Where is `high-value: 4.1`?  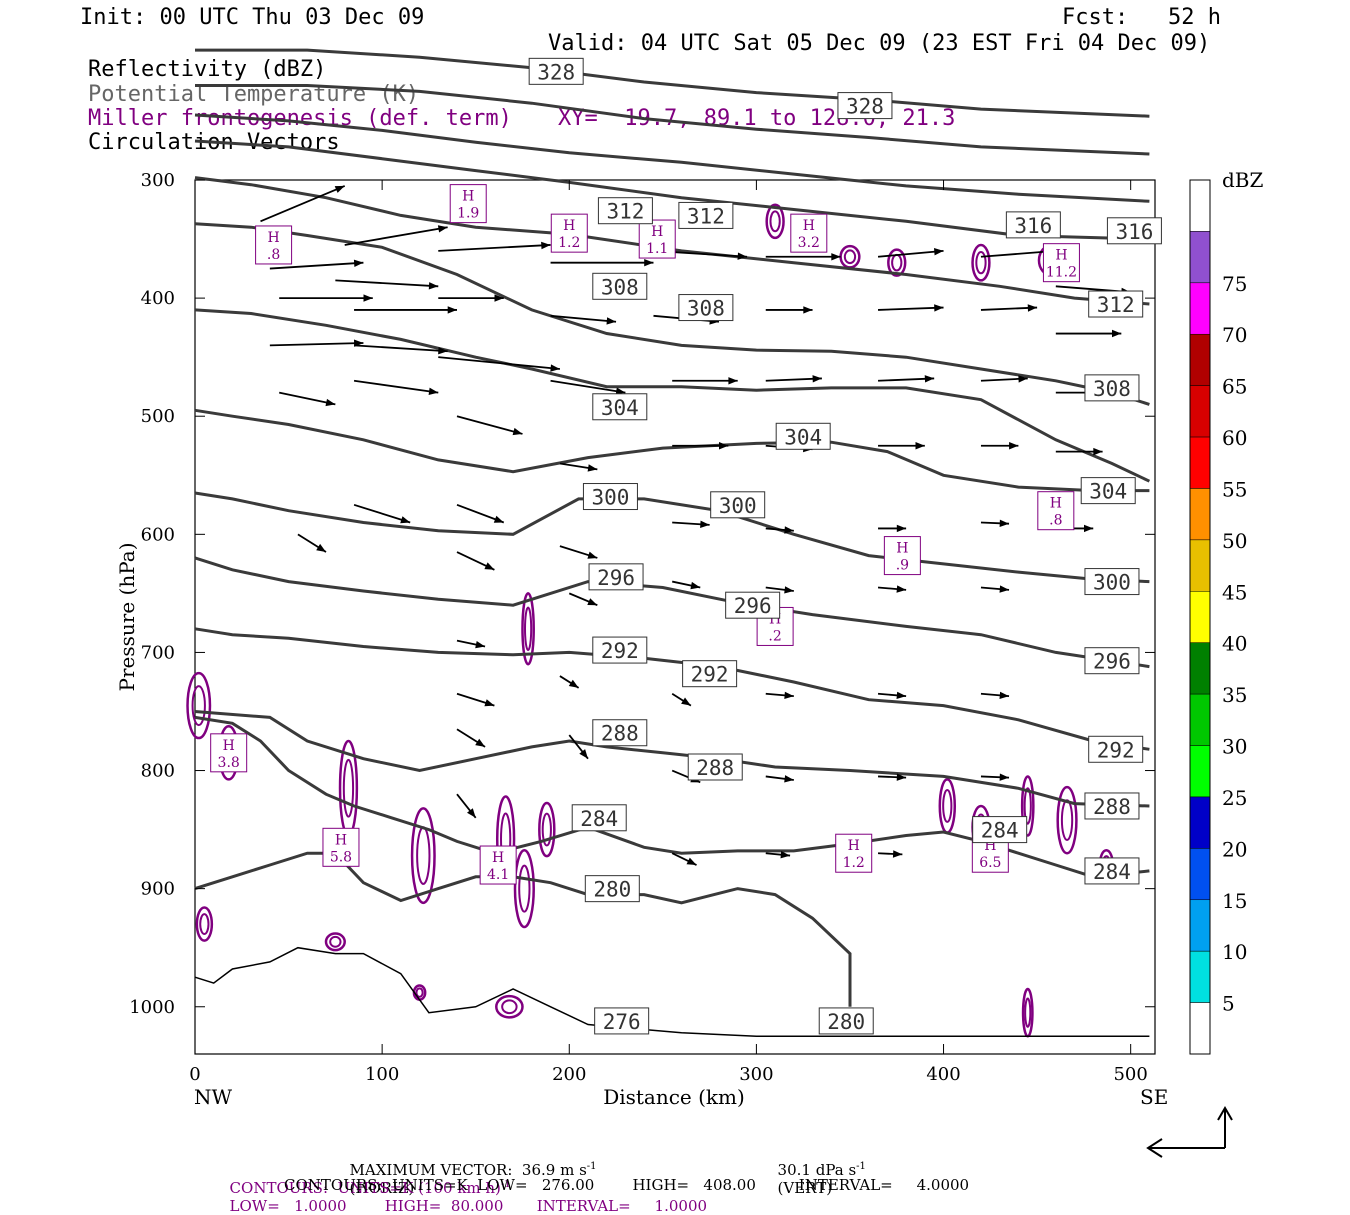 high-value: 4.1 is located at coordinates (498, 875).